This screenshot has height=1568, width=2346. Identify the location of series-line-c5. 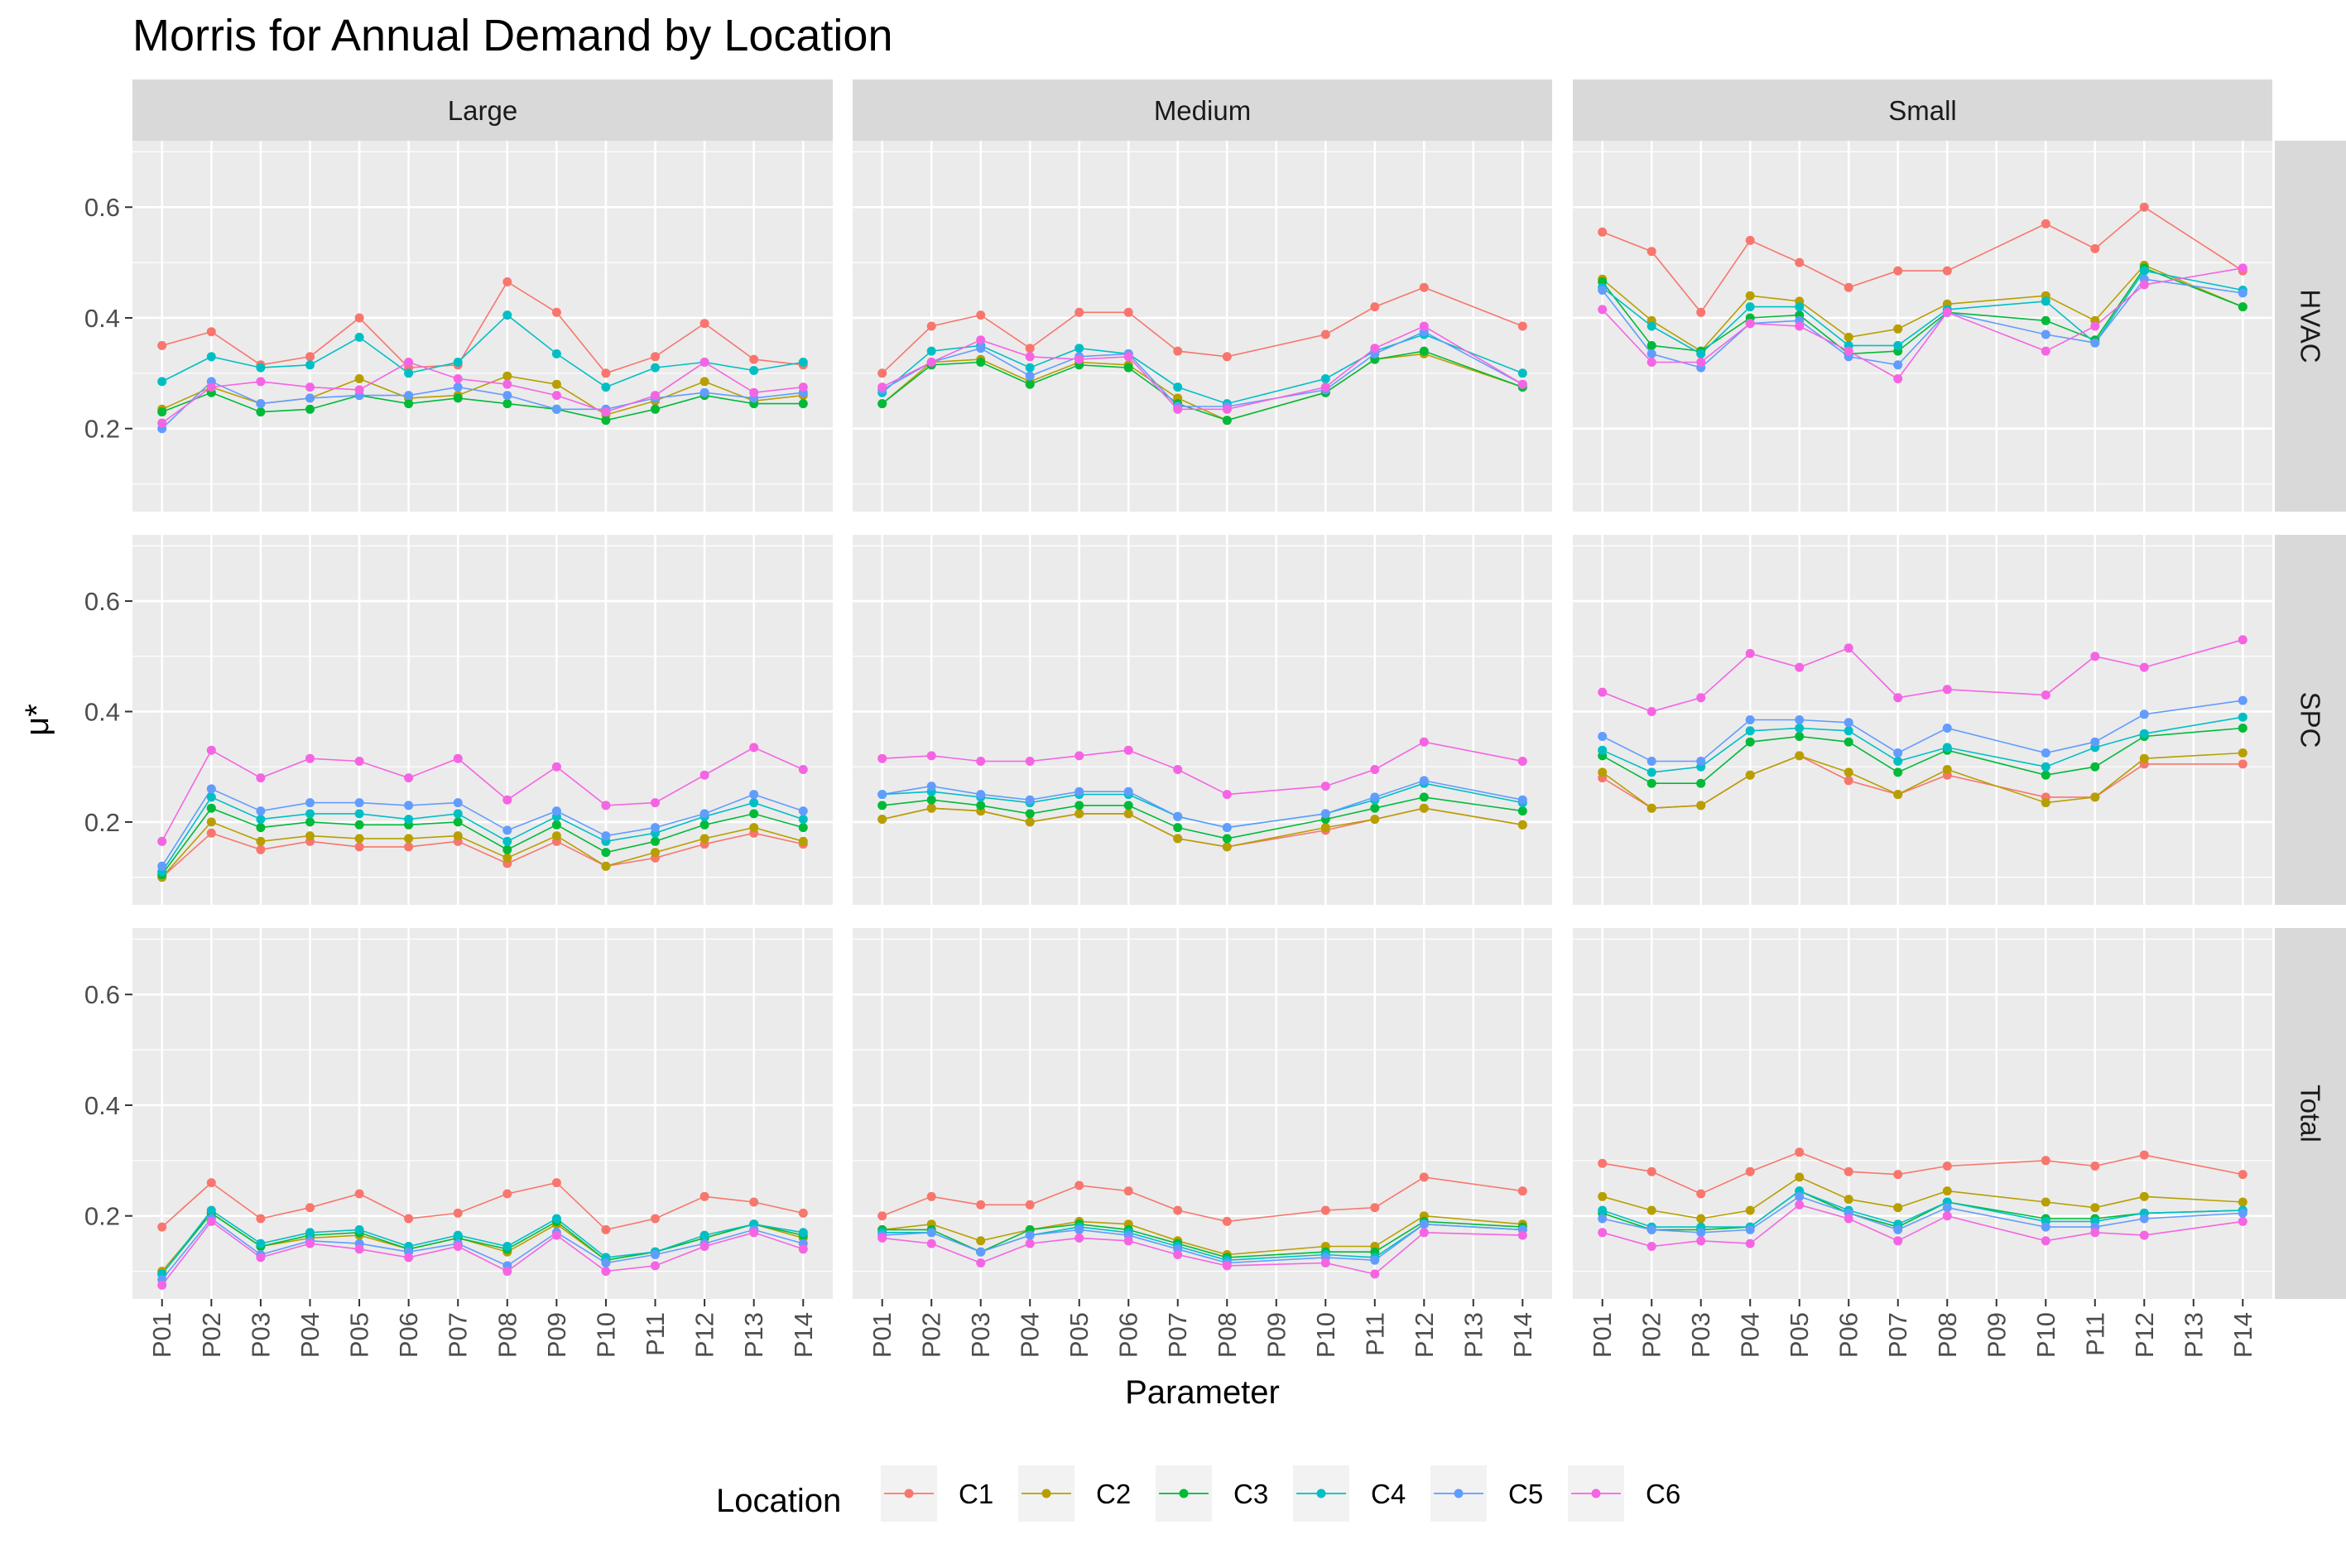
(1922, 731).